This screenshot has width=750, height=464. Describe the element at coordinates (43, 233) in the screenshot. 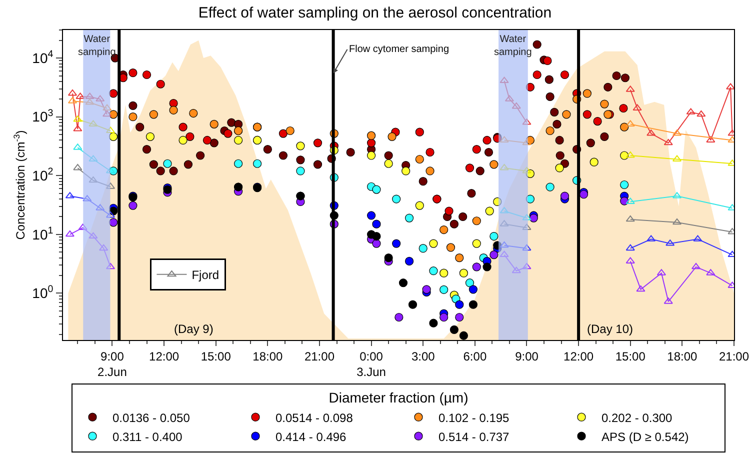

I see `y-tick-label: 10$^{1}$` at that location.